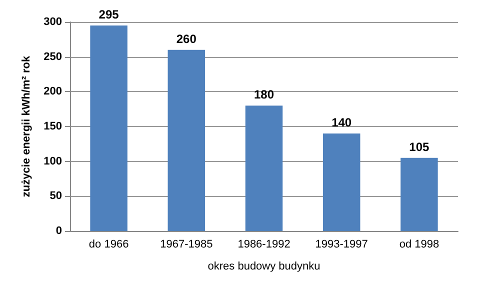 Image resolution: width=483 pixels, height=291 pixels. What do you see at coordinates (341, 244) in the screenshot?
I see `x-tick-label: 1993-1997` at bounding box center [341, 244].